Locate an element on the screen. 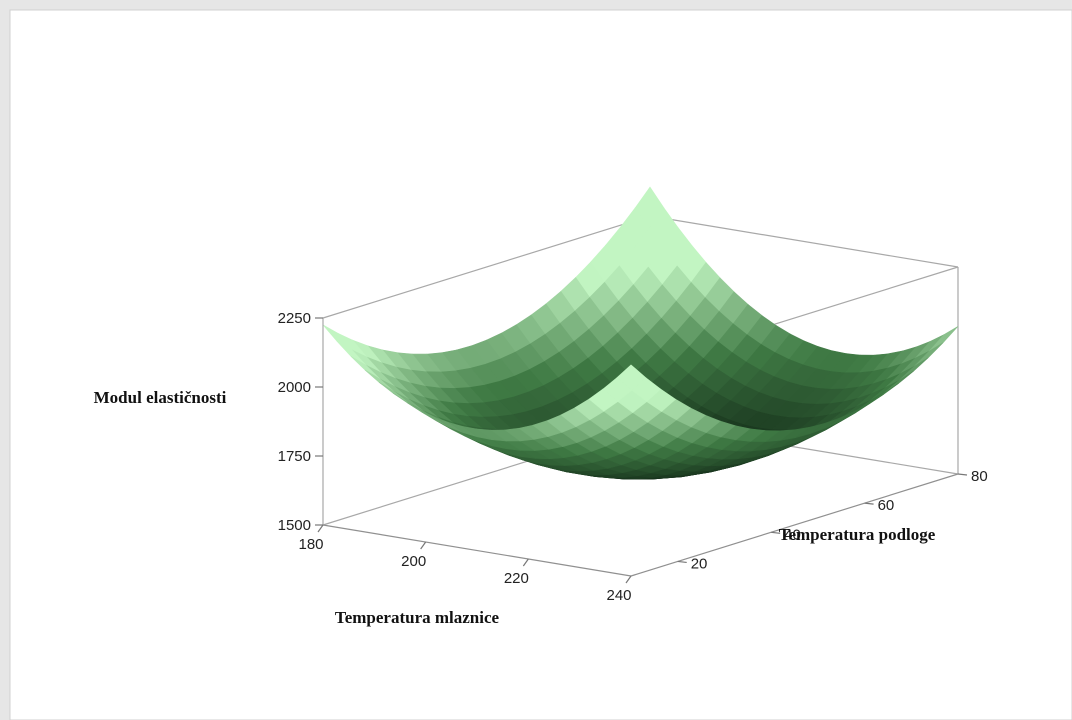 The height and width of the screenshot is (720, 1072). x-tick-label: 220 is located at coordinates (516, 578).